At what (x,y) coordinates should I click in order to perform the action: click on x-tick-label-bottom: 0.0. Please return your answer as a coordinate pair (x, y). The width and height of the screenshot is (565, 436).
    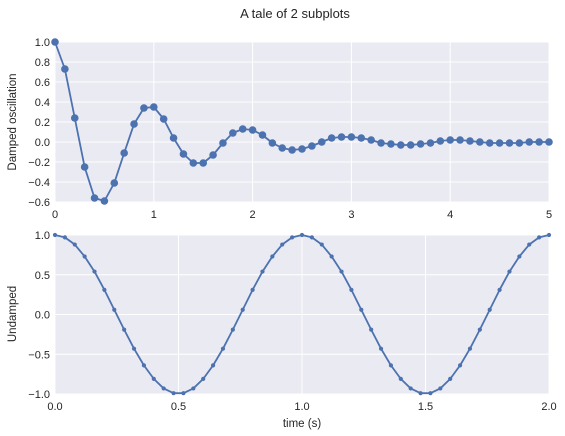
    Looking at the image, I should click on (54, 407).